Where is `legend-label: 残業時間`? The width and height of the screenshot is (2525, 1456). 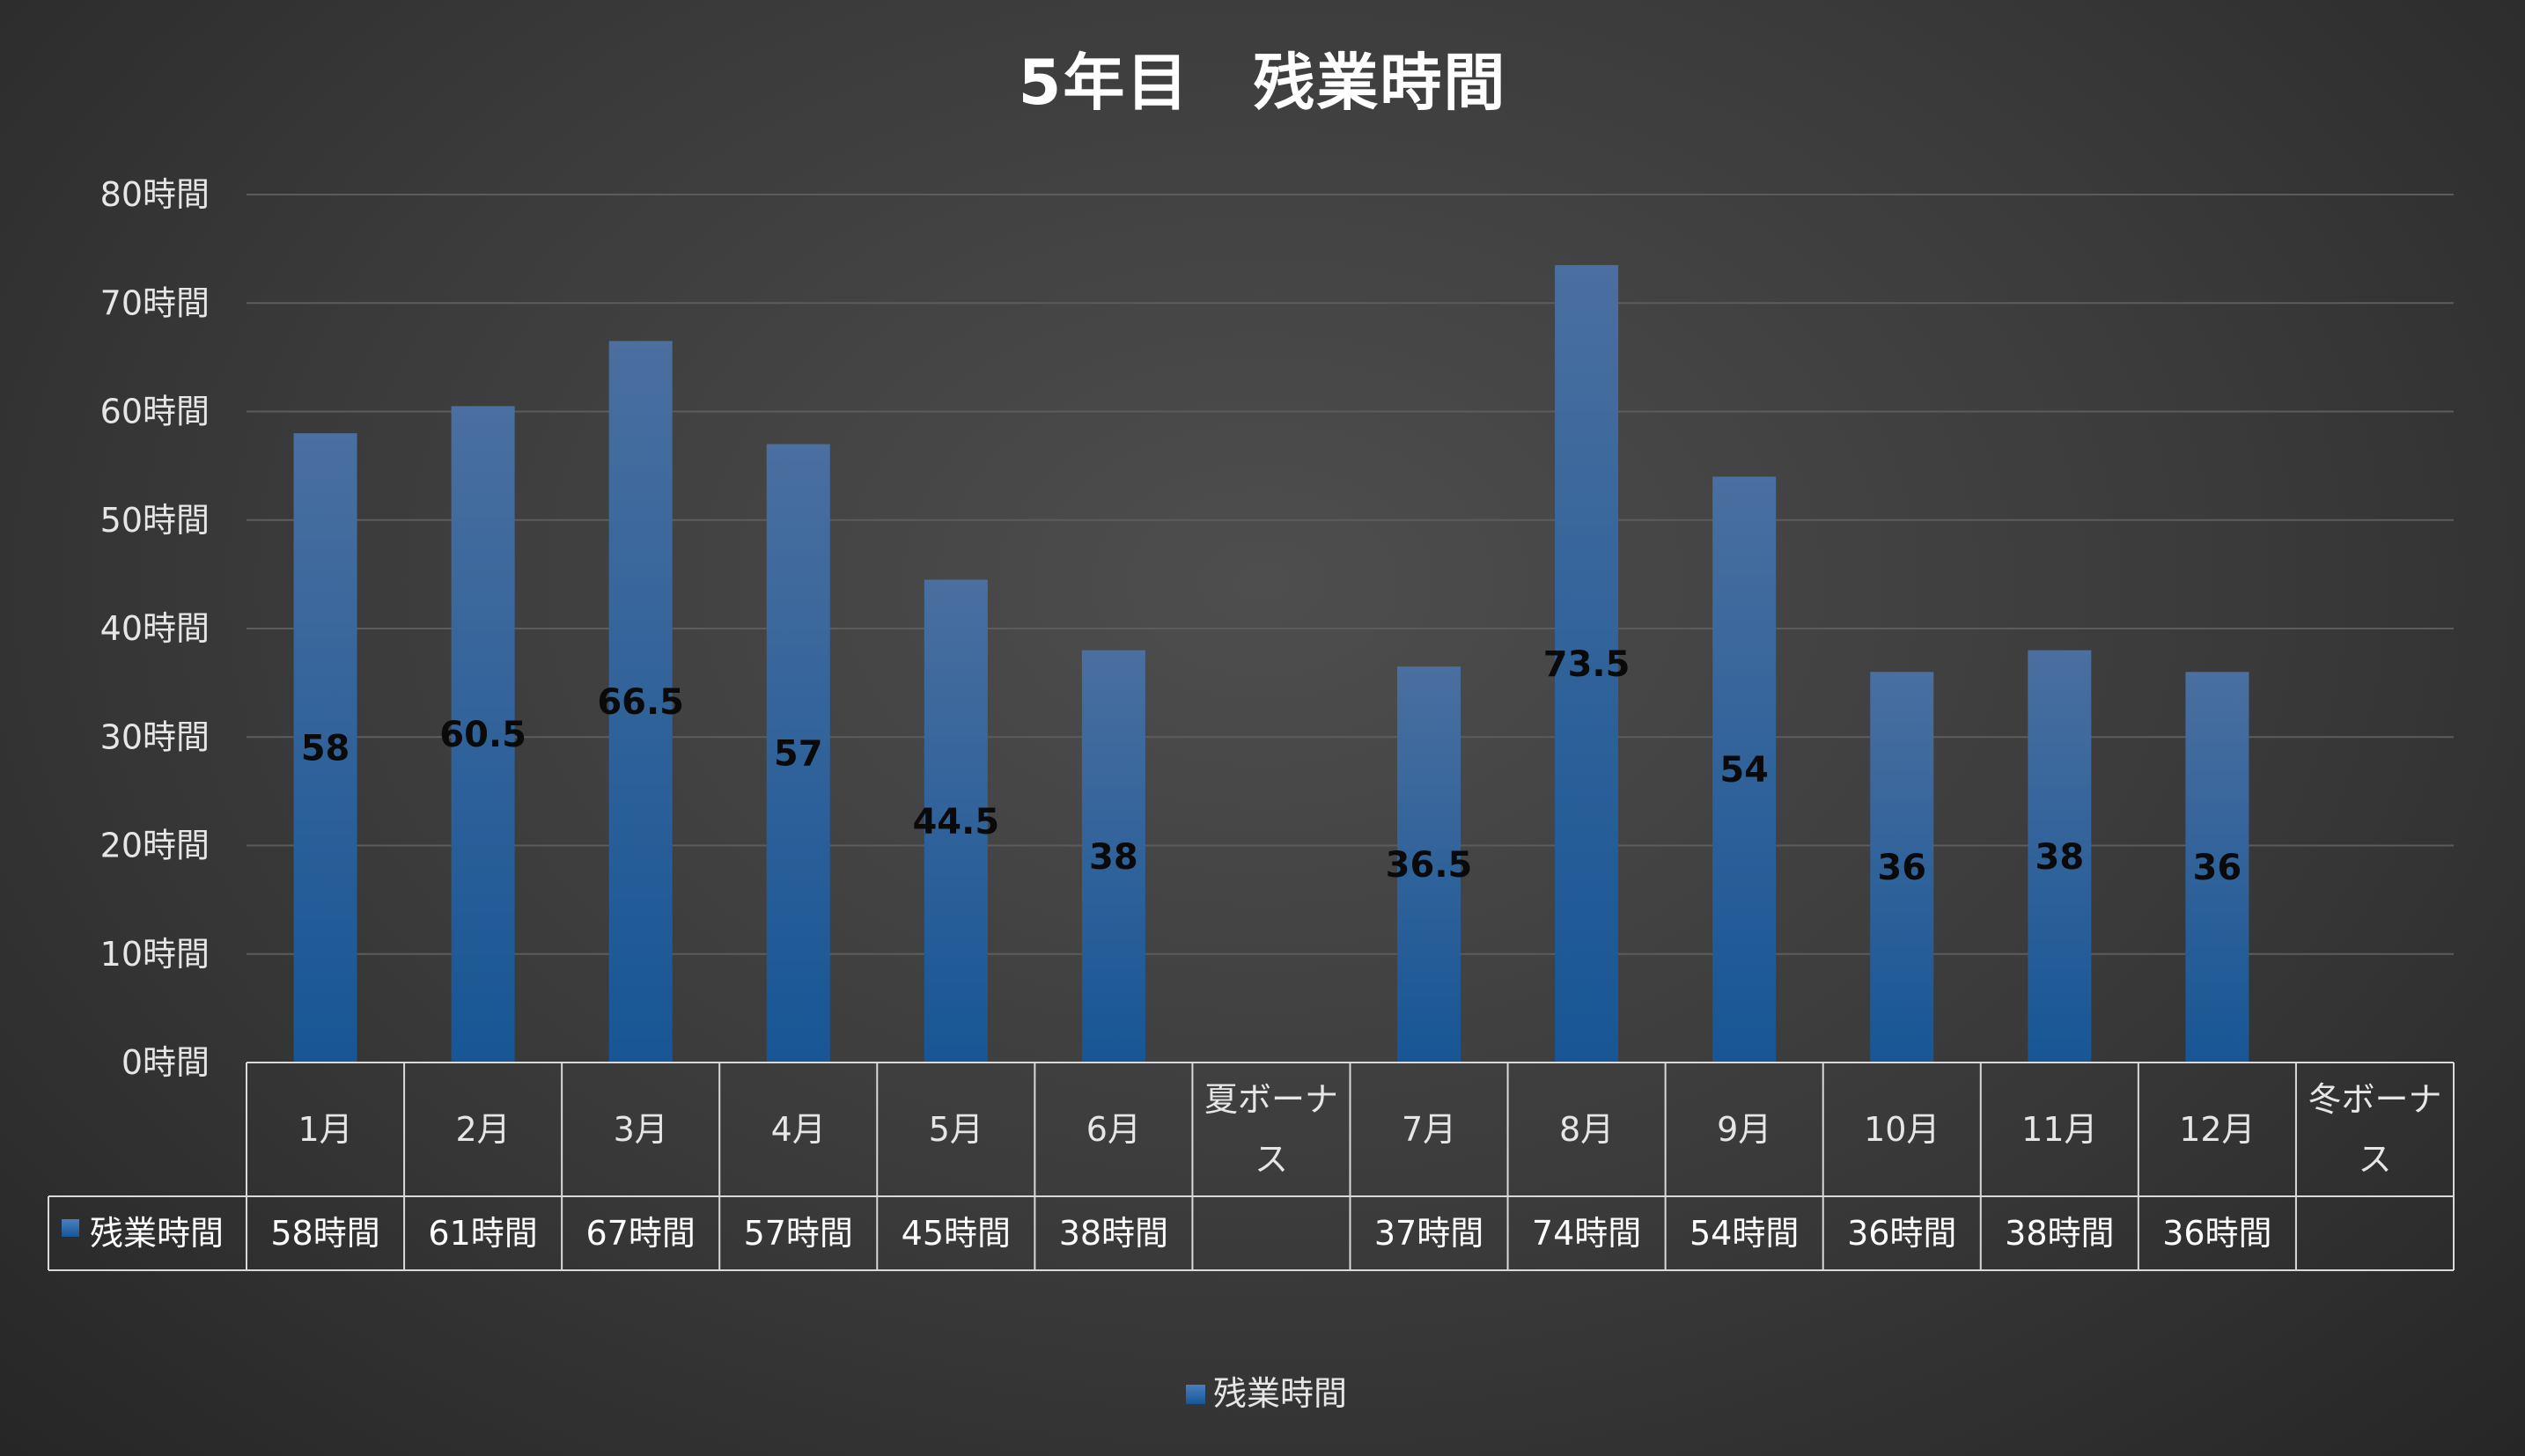 legend-label: 残業時間 is located at coordinates (1280, 1393).